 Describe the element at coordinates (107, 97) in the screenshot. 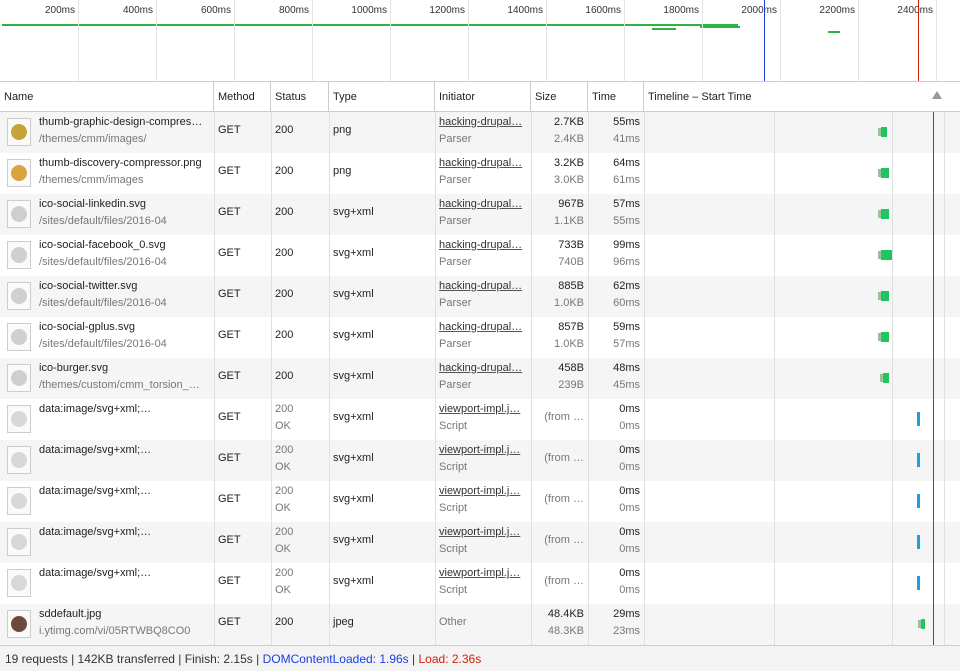

I see `column-header-name: Name` at that location.